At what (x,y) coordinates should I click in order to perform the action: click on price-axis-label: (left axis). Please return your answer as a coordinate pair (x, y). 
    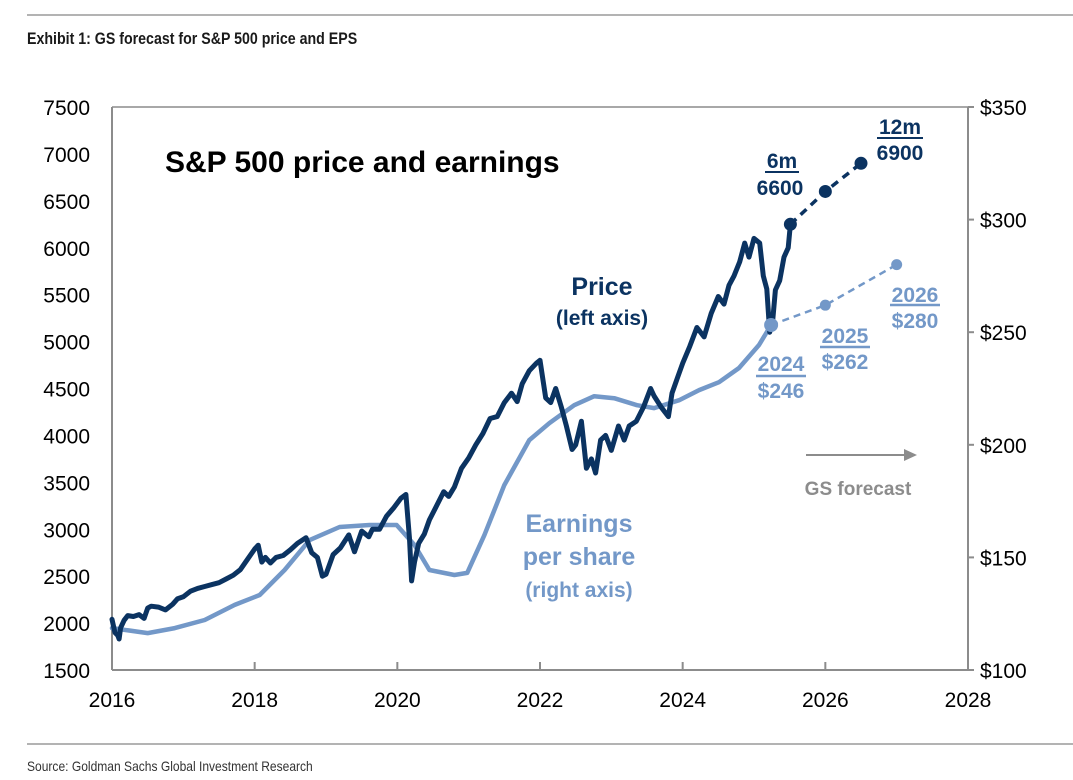
    Looking at the image, I should click on (602, 318).